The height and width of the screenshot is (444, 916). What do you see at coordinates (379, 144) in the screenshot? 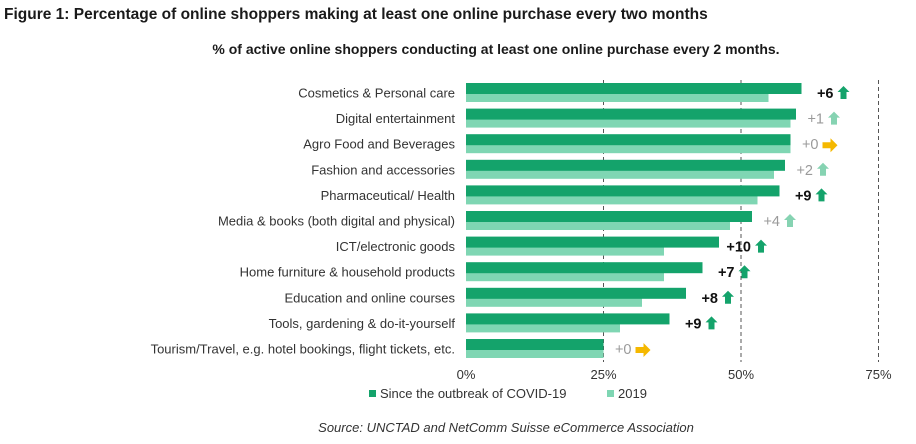
I see `category-label: Agro Food and Beverages` at bounding box center [379, 144].